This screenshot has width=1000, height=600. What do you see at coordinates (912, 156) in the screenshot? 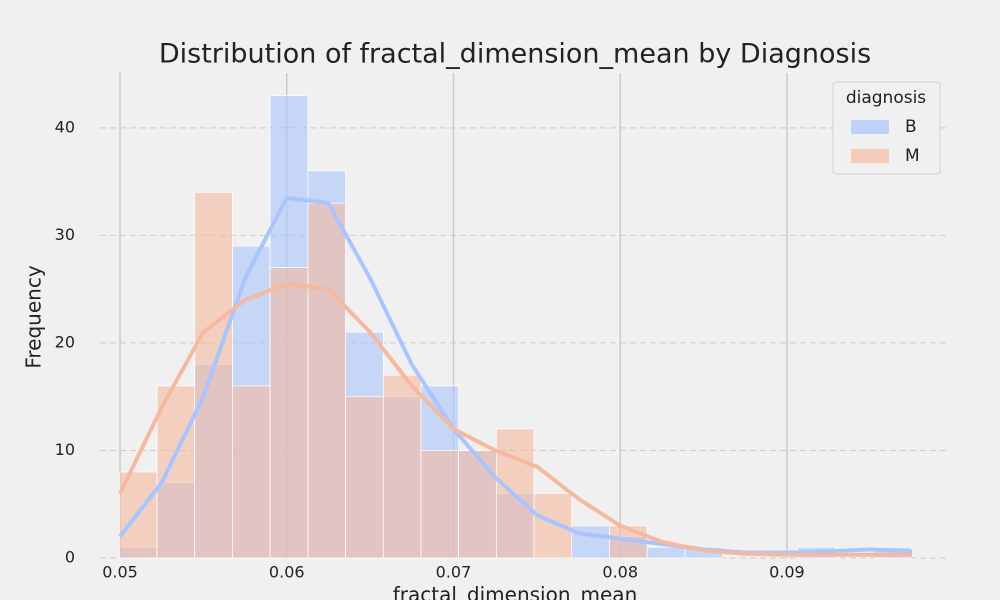
I see `legend-label: M` at bounding box center [912, 156].